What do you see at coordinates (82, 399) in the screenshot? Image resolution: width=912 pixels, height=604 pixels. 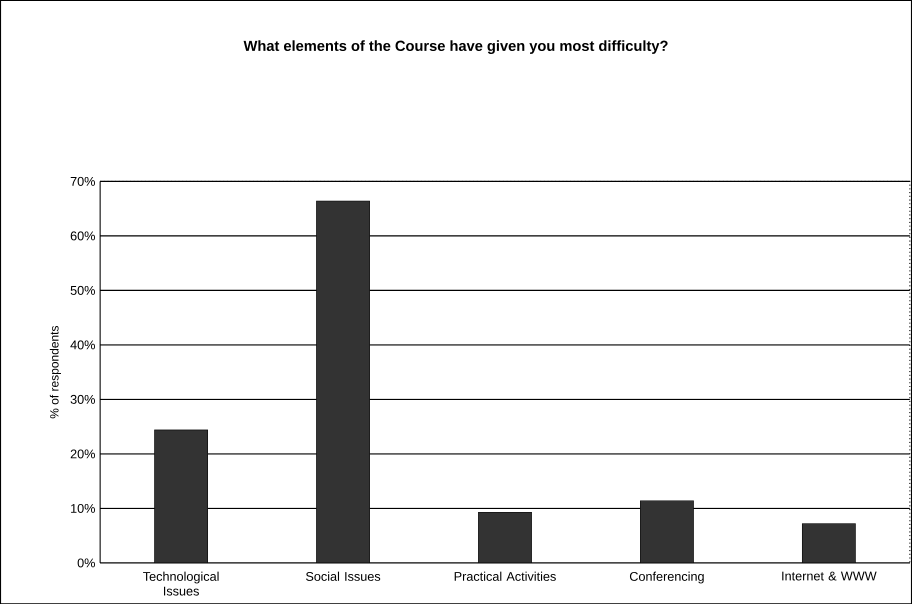 I see `y-tick-label: 30%` at bounding box center [82, 399].